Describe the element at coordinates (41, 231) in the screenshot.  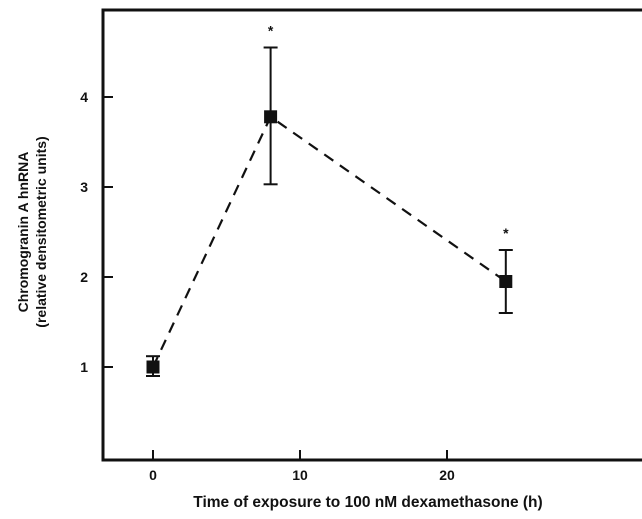
I see `y-axis-label-line2: (relative densitometric units)` at that location.